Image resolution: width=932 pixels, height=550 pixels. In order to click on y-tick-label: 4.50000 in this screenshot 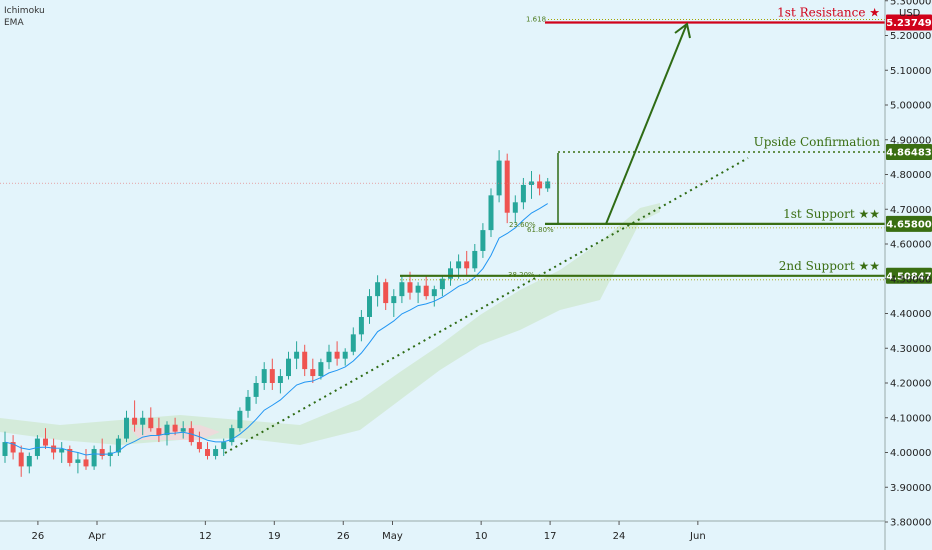, I will do `click(910, 279)`.